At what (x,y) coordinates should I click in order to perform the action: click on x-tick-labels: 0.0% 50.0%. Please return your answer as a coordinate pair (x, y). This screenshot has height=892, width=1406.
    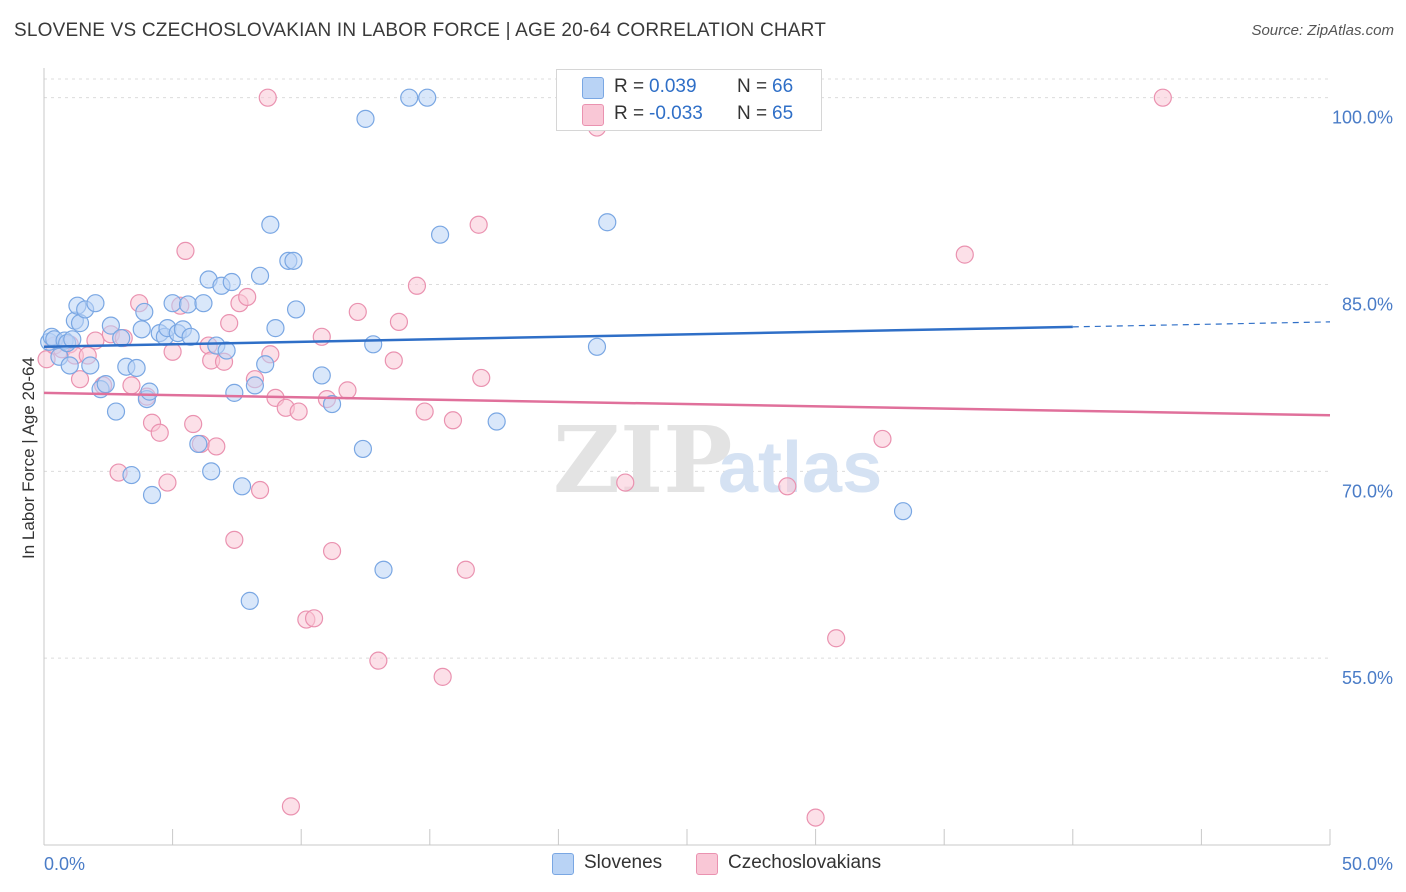
    Looking at the image, I should click on (718, 864).